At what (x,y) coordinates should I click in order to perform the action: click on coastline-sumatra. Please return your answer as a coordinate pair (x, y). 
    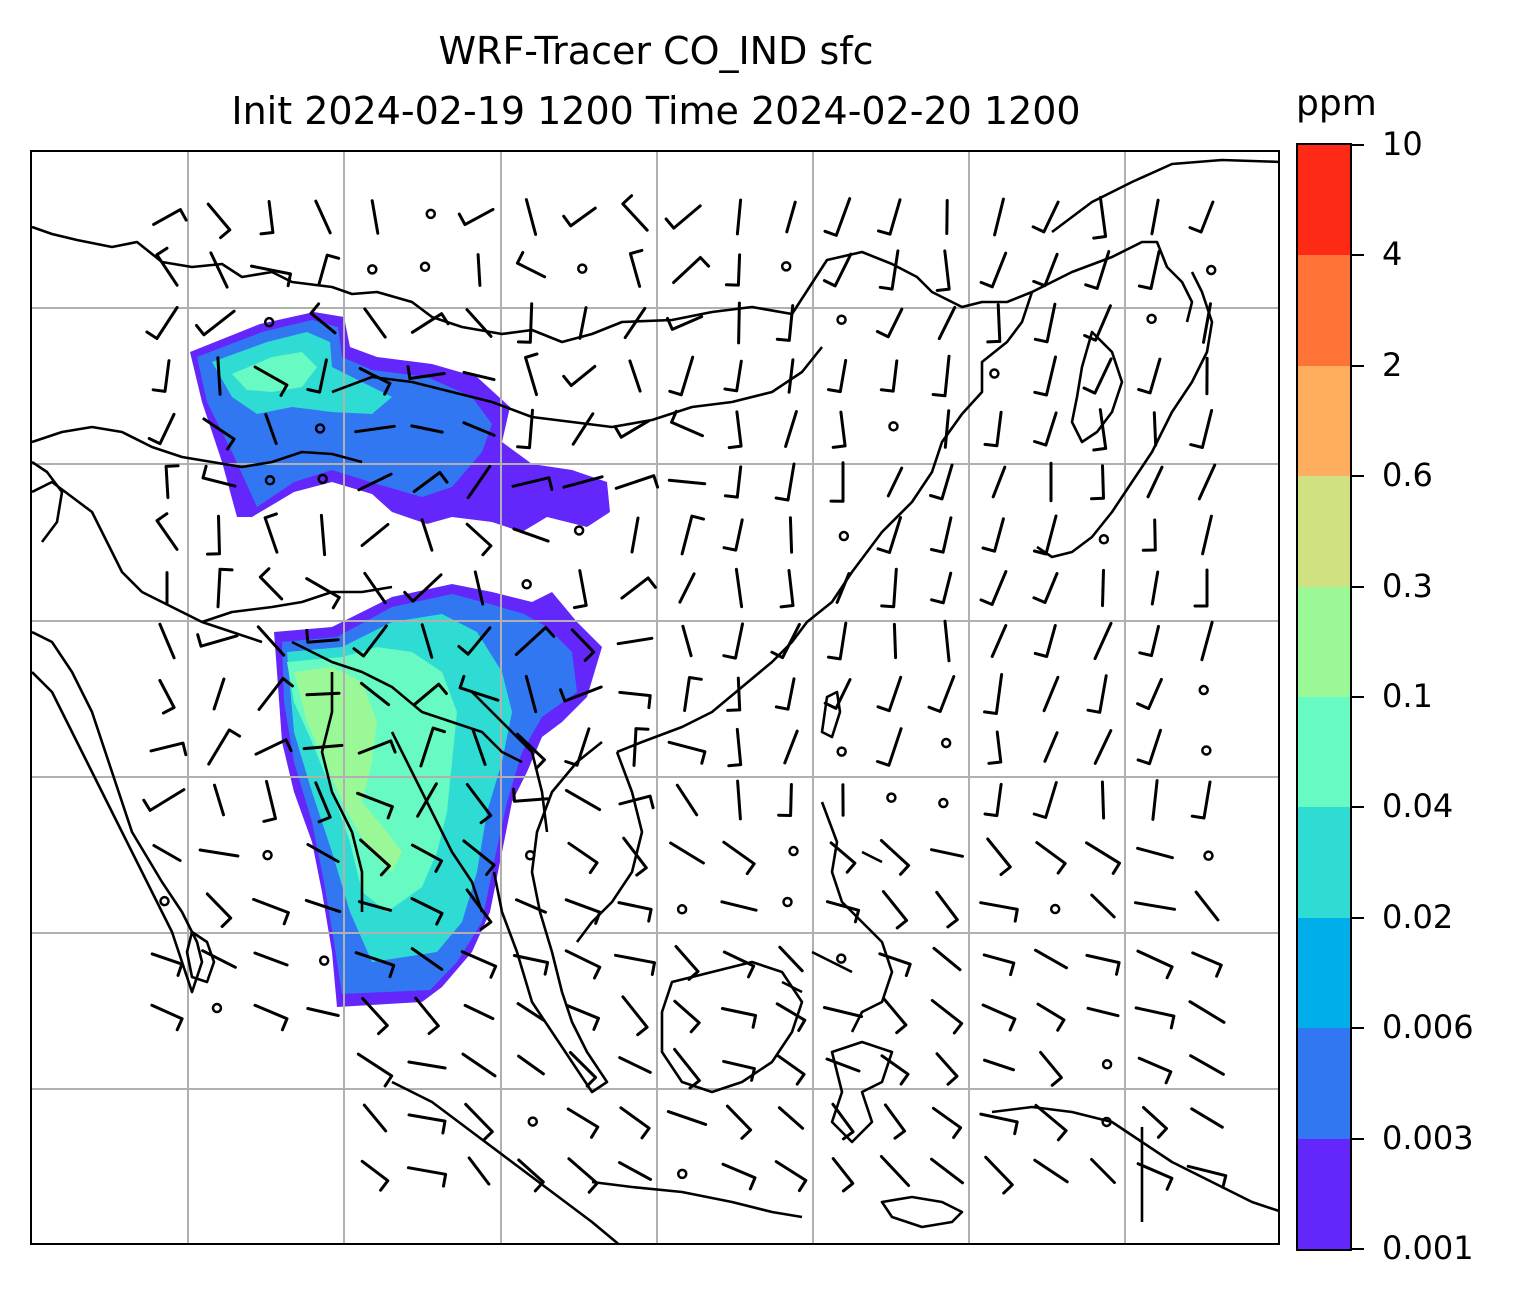
    Looking at the image, I should click on (505, 1161).